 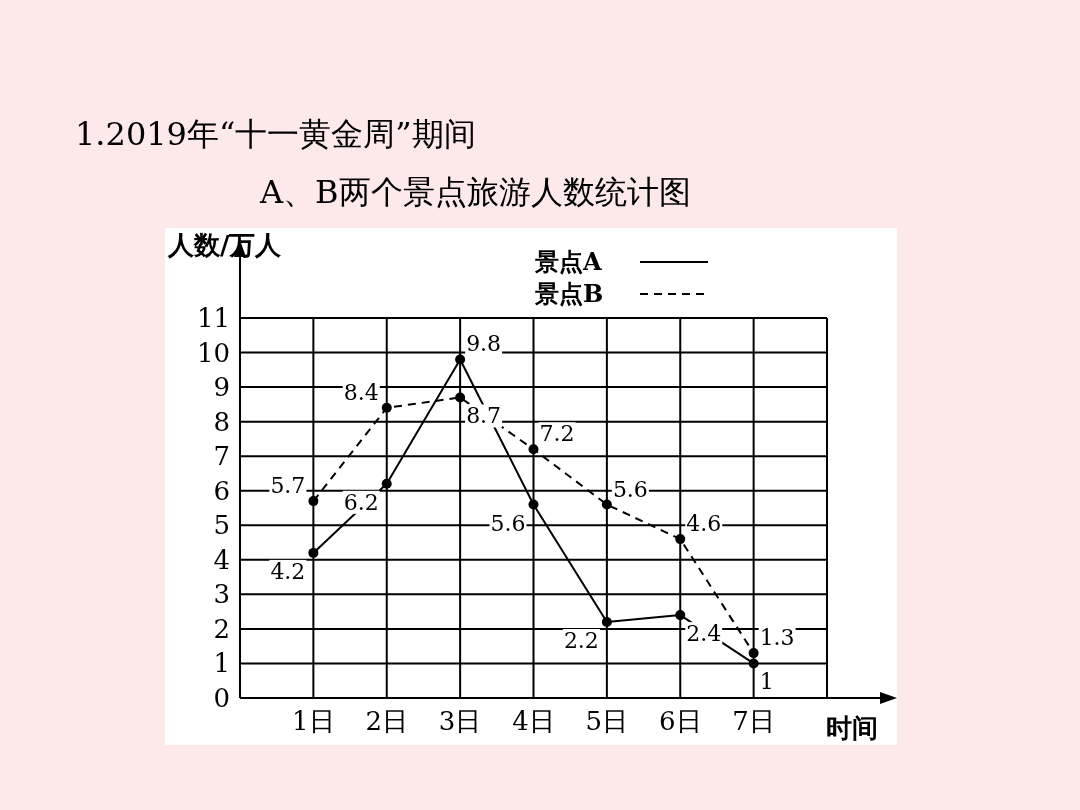 What do you see at coordinates (680, 721) in the screenshot?
I see `x-tick-label: 6日` at bounding box center [680, 721].